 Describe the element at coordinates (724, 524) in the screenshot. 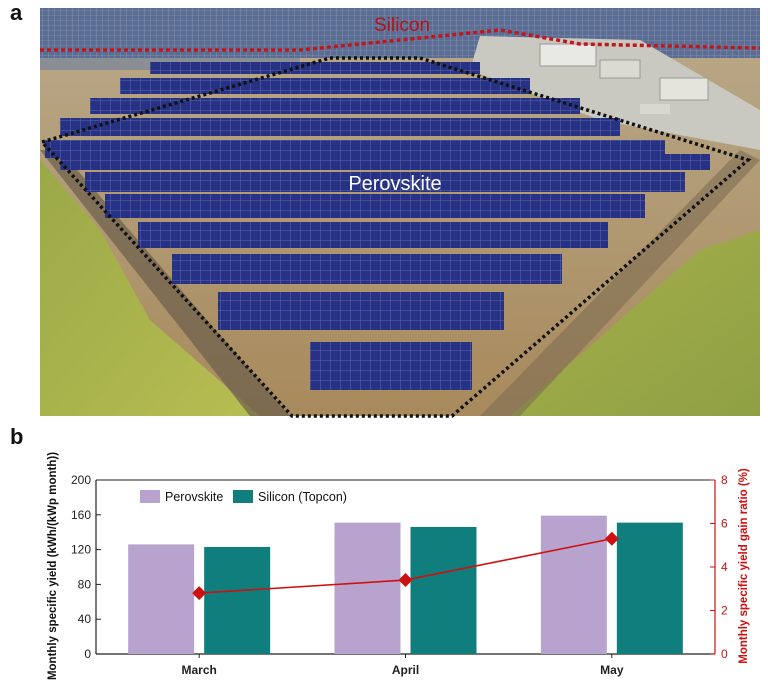

I see `right-tick-label: 6` at that location.